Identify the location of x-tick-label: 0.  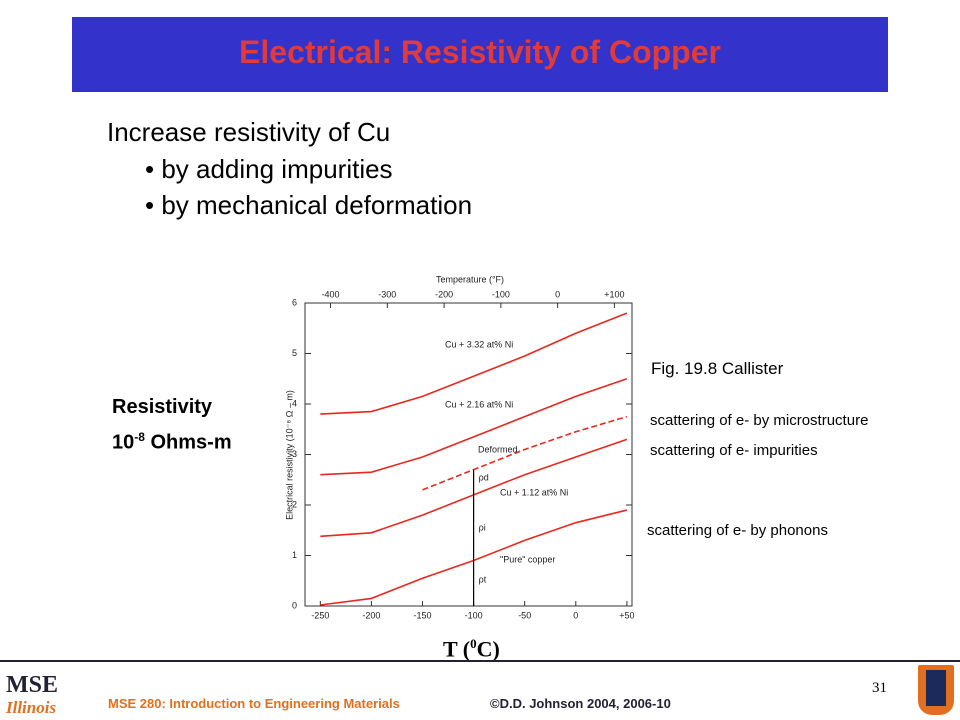
(575, 615).